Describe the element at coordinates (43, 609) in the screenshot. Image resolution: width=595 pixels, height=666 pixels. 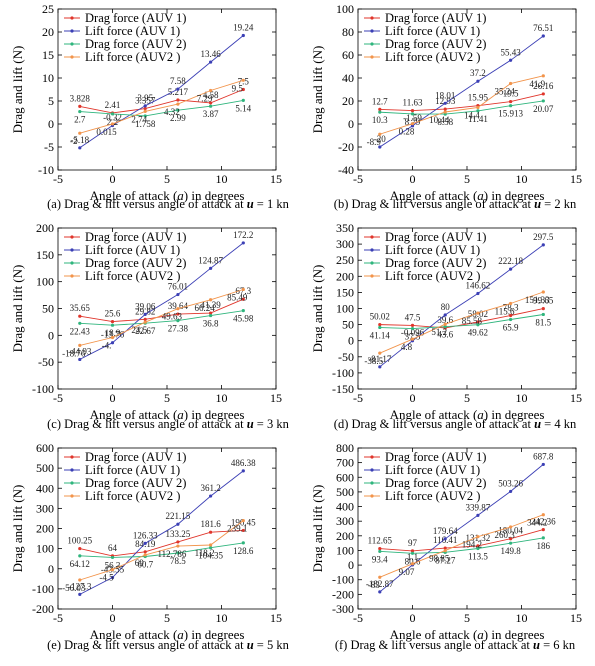
I see `y-tick-label: -200` at that location.